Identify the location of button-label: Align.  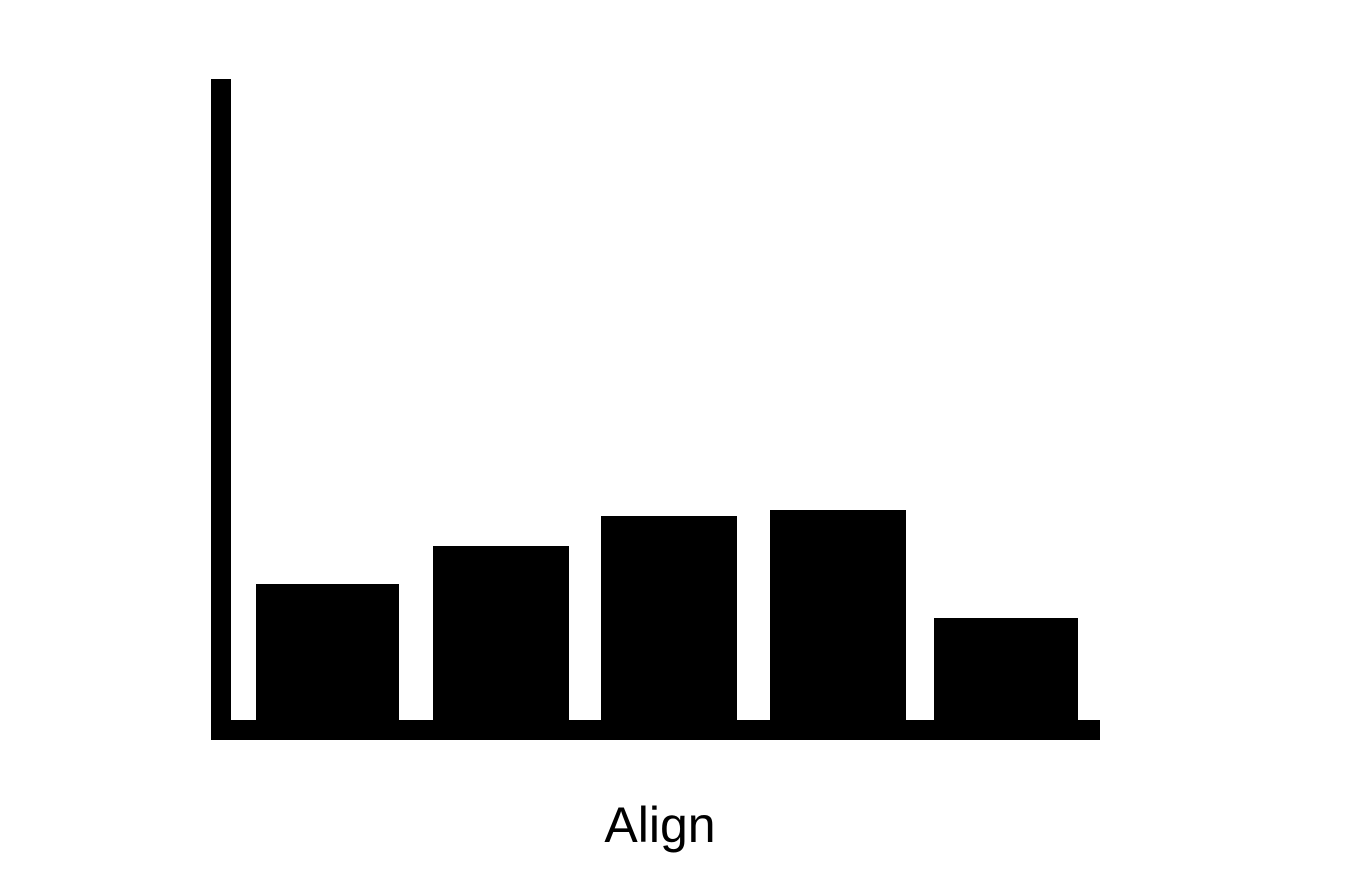
(659, 825).